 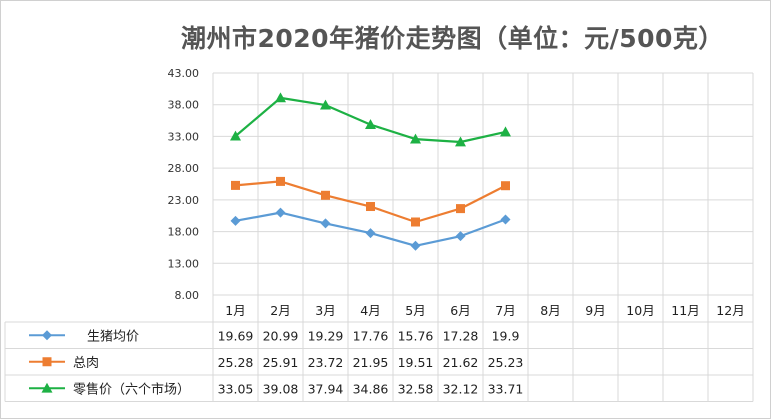 What do you see at coordinates (326, 362) in the screenshot?
I see `table-cell-value: 23.72` at bounding box center [326, 362].